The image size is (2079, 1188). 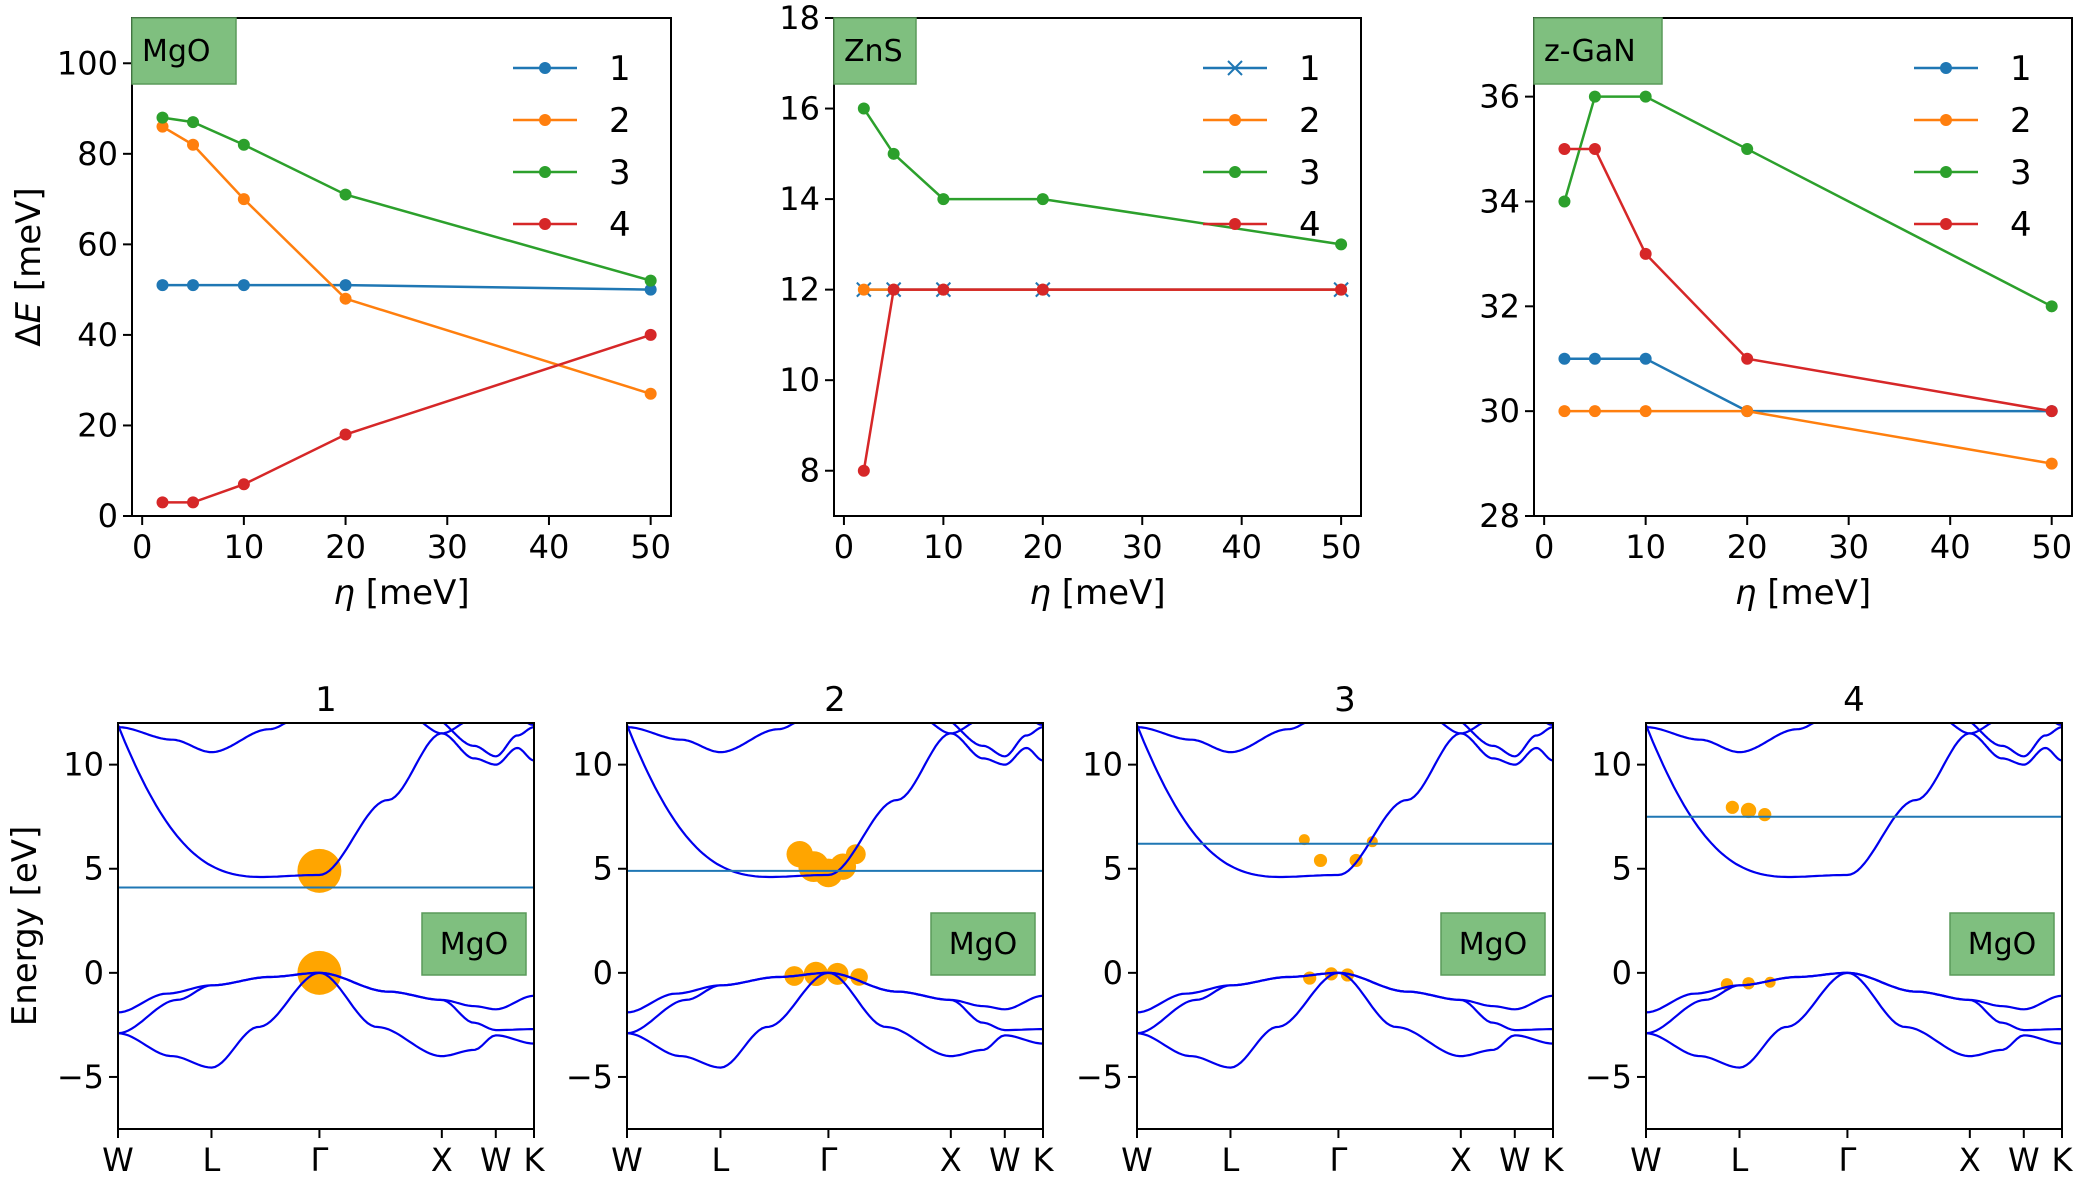 I want to click on material-label: z-GaN, so click(x=1590, y=51).